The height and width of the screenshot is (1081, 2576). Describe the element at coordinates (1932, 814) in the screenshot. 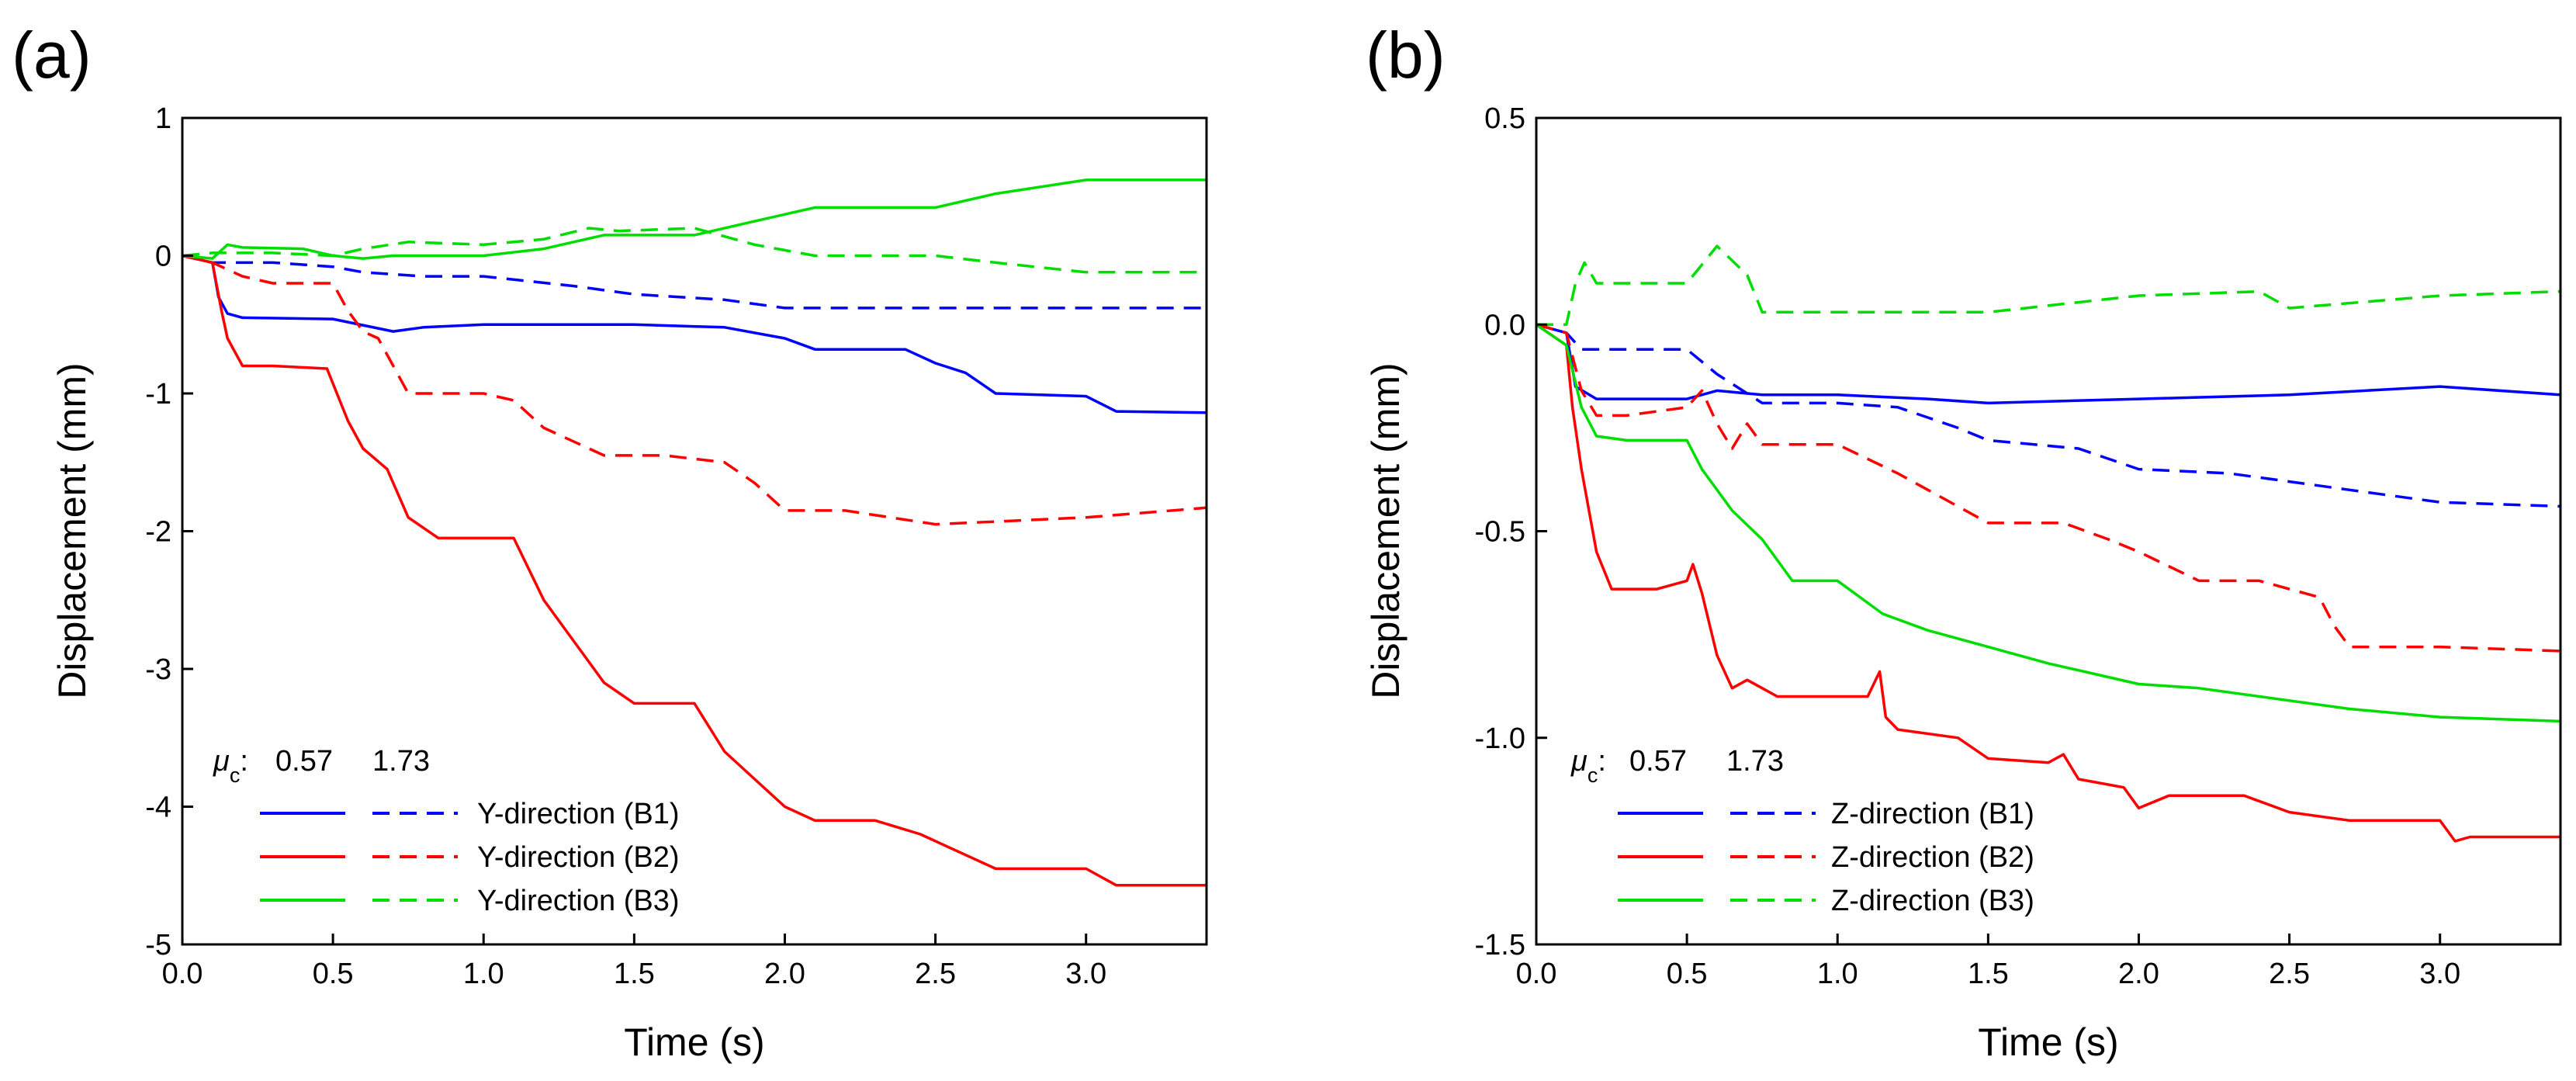

I see `legend-label: Z-direction (B1)` at that location.